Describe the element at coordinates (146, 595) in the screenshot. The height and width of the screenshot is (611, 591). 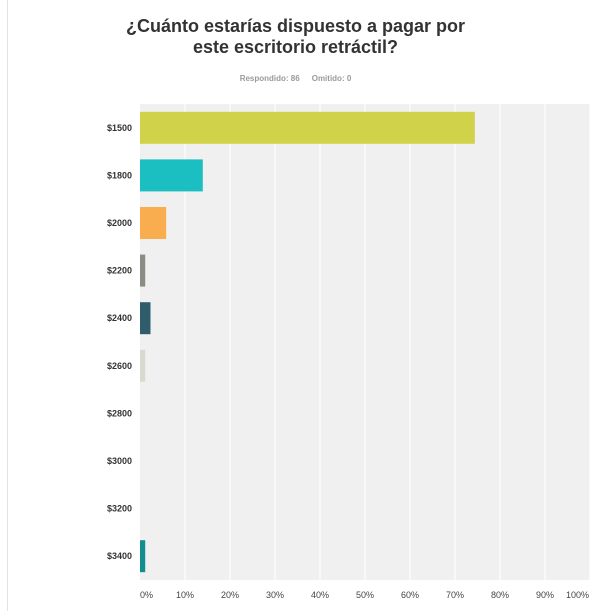
I see `x-tick-label-0: 0%` at that location.